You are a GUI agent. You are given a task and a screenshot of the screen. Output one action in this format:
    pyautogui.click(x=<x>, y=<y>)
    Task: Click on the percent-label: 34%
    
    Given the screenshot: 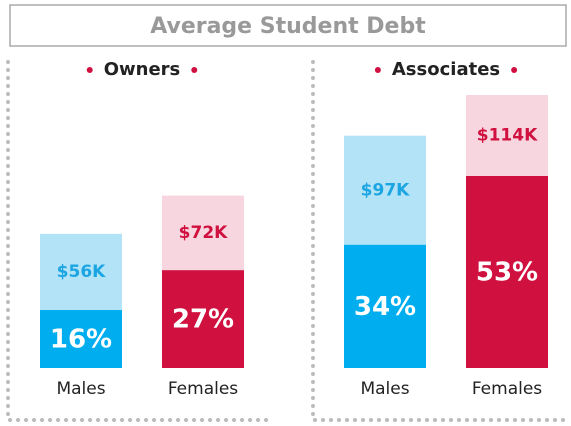 What is the action you would take?
    pyautogui.click(x=385, y=307)
    